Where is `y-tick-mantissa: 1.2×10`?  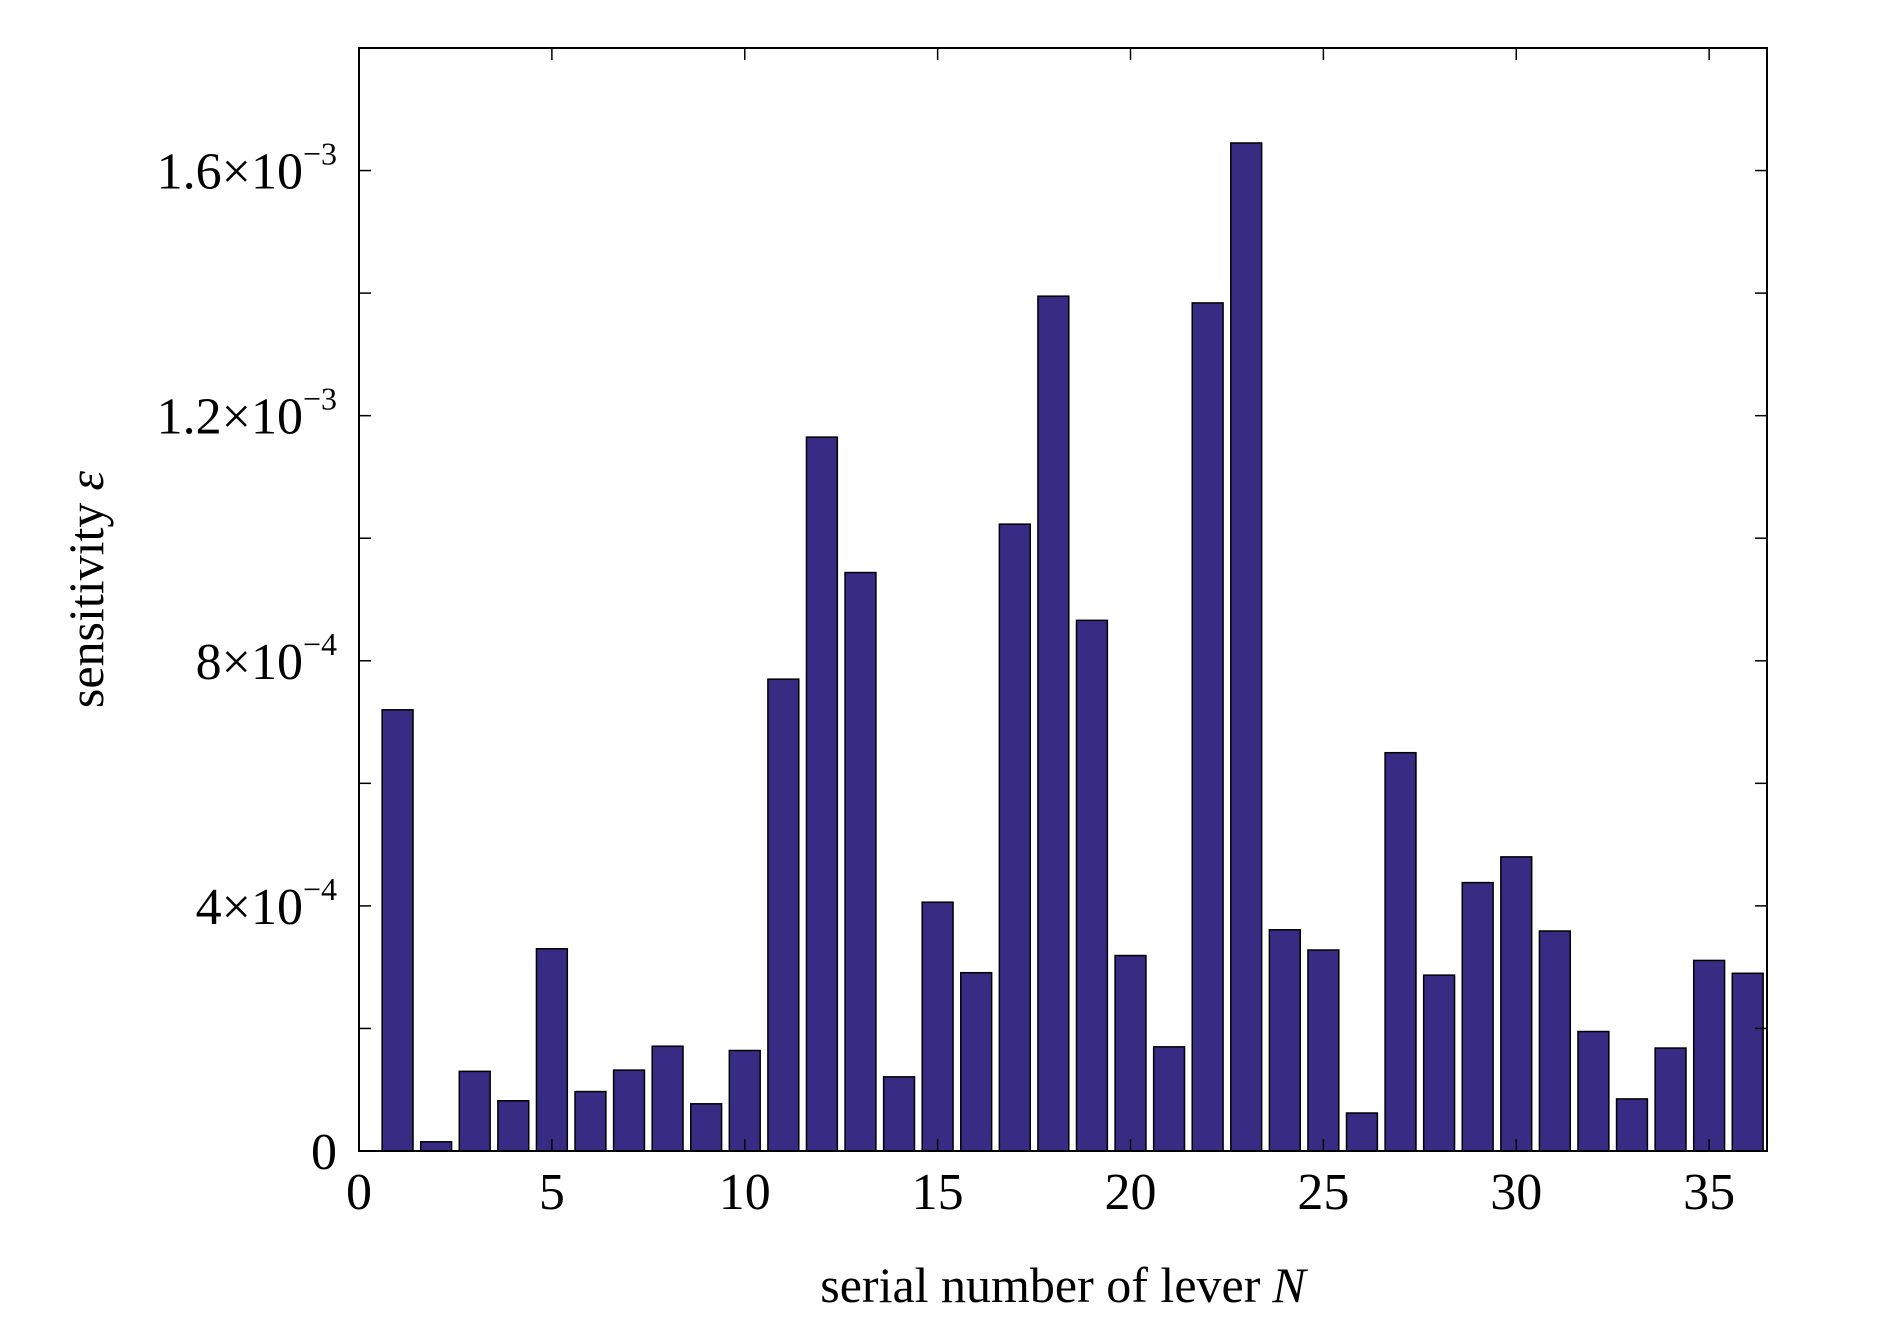
y-tick-mantissa: 1.2×10 is located at coordinates (230, 417).